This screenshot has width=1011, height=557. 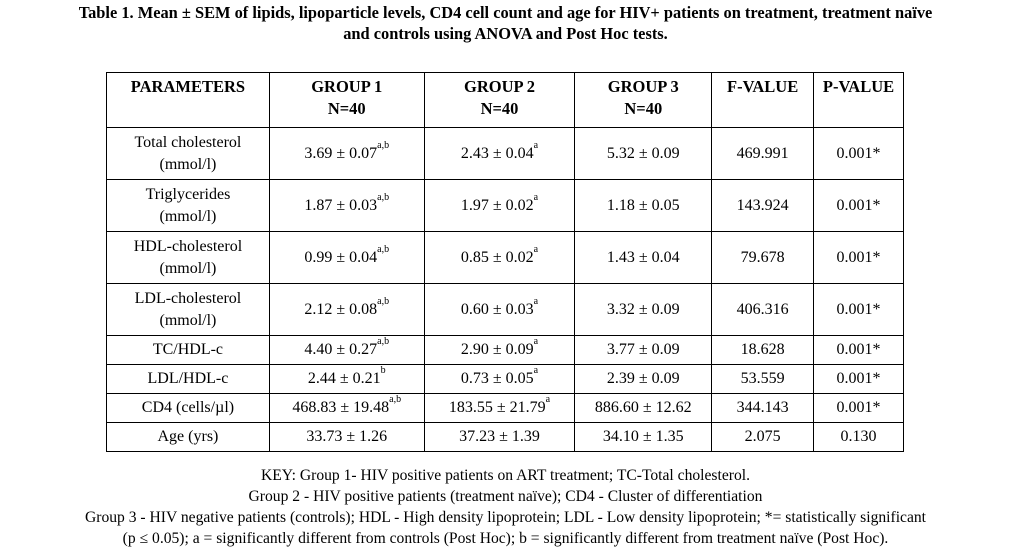 What do you see at coordinates (643, 153) in the screenshot?
I see `group3-cell: 5.32 ± 0.09` at bounding box center [643, 153].